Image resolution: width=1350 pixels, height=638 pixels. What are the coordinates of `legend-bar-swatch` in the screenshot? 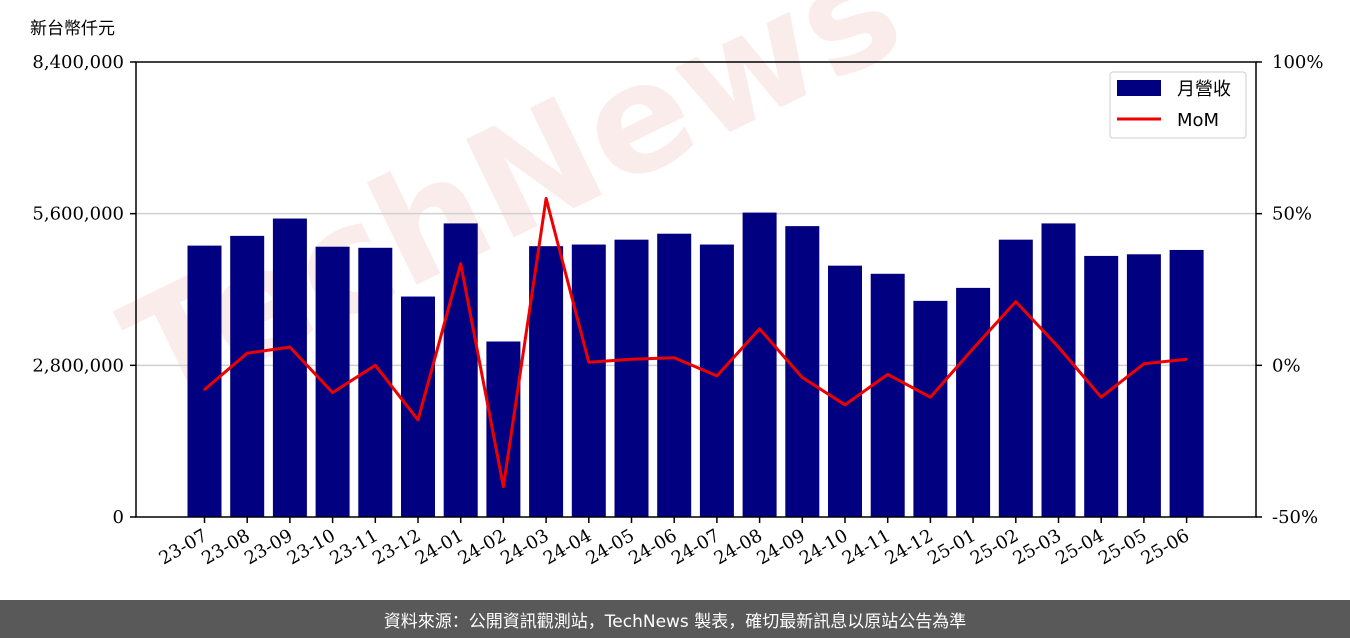 It's located at (1139, 88).